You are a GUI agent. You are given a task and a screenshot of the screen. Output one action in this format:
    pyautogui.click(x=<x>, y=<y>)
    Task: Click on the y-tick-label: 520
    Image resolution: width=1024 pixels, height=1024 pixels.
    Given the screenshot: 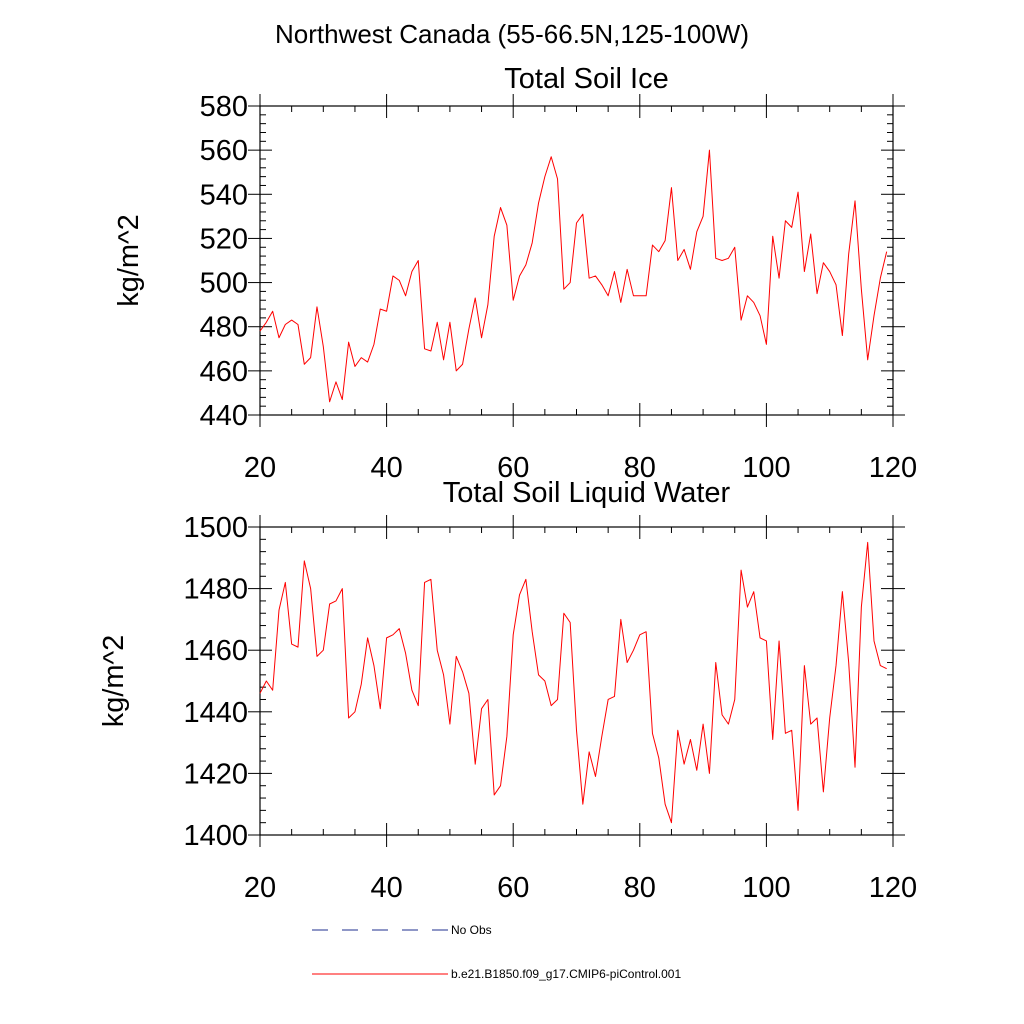 What is the action you would take?
    pyautogui.click(x=224, y=239)
    